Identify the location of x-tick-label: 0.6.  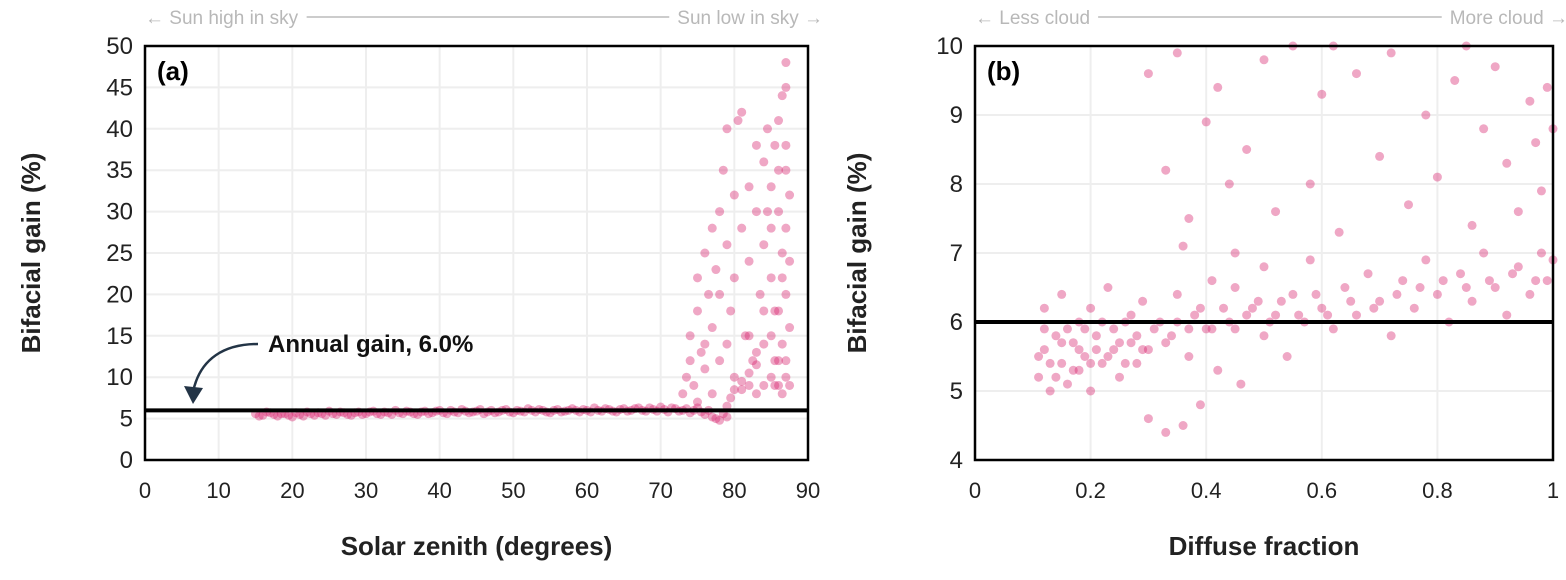
(1322, 490).